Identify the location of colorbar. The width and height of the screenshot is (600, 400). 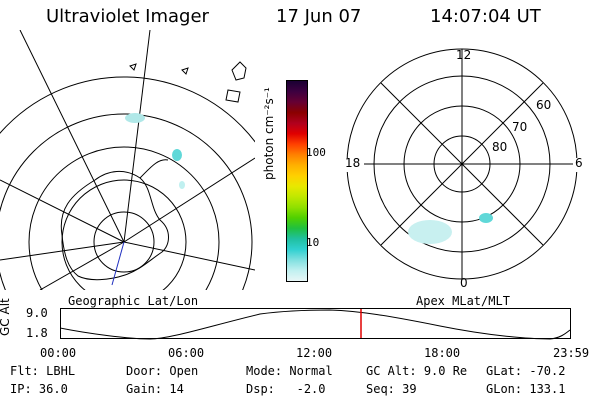
(297, 181).